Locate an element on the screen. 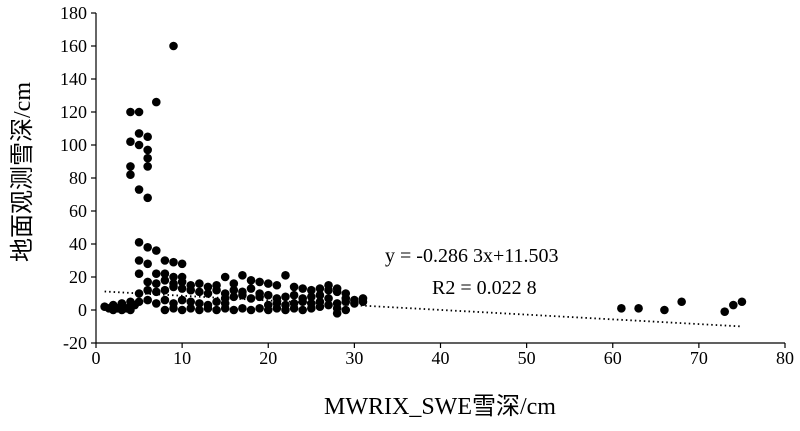 This screenshot has width=800, height=431. y-tick-label: 60 is located at coordinates (78, 211).